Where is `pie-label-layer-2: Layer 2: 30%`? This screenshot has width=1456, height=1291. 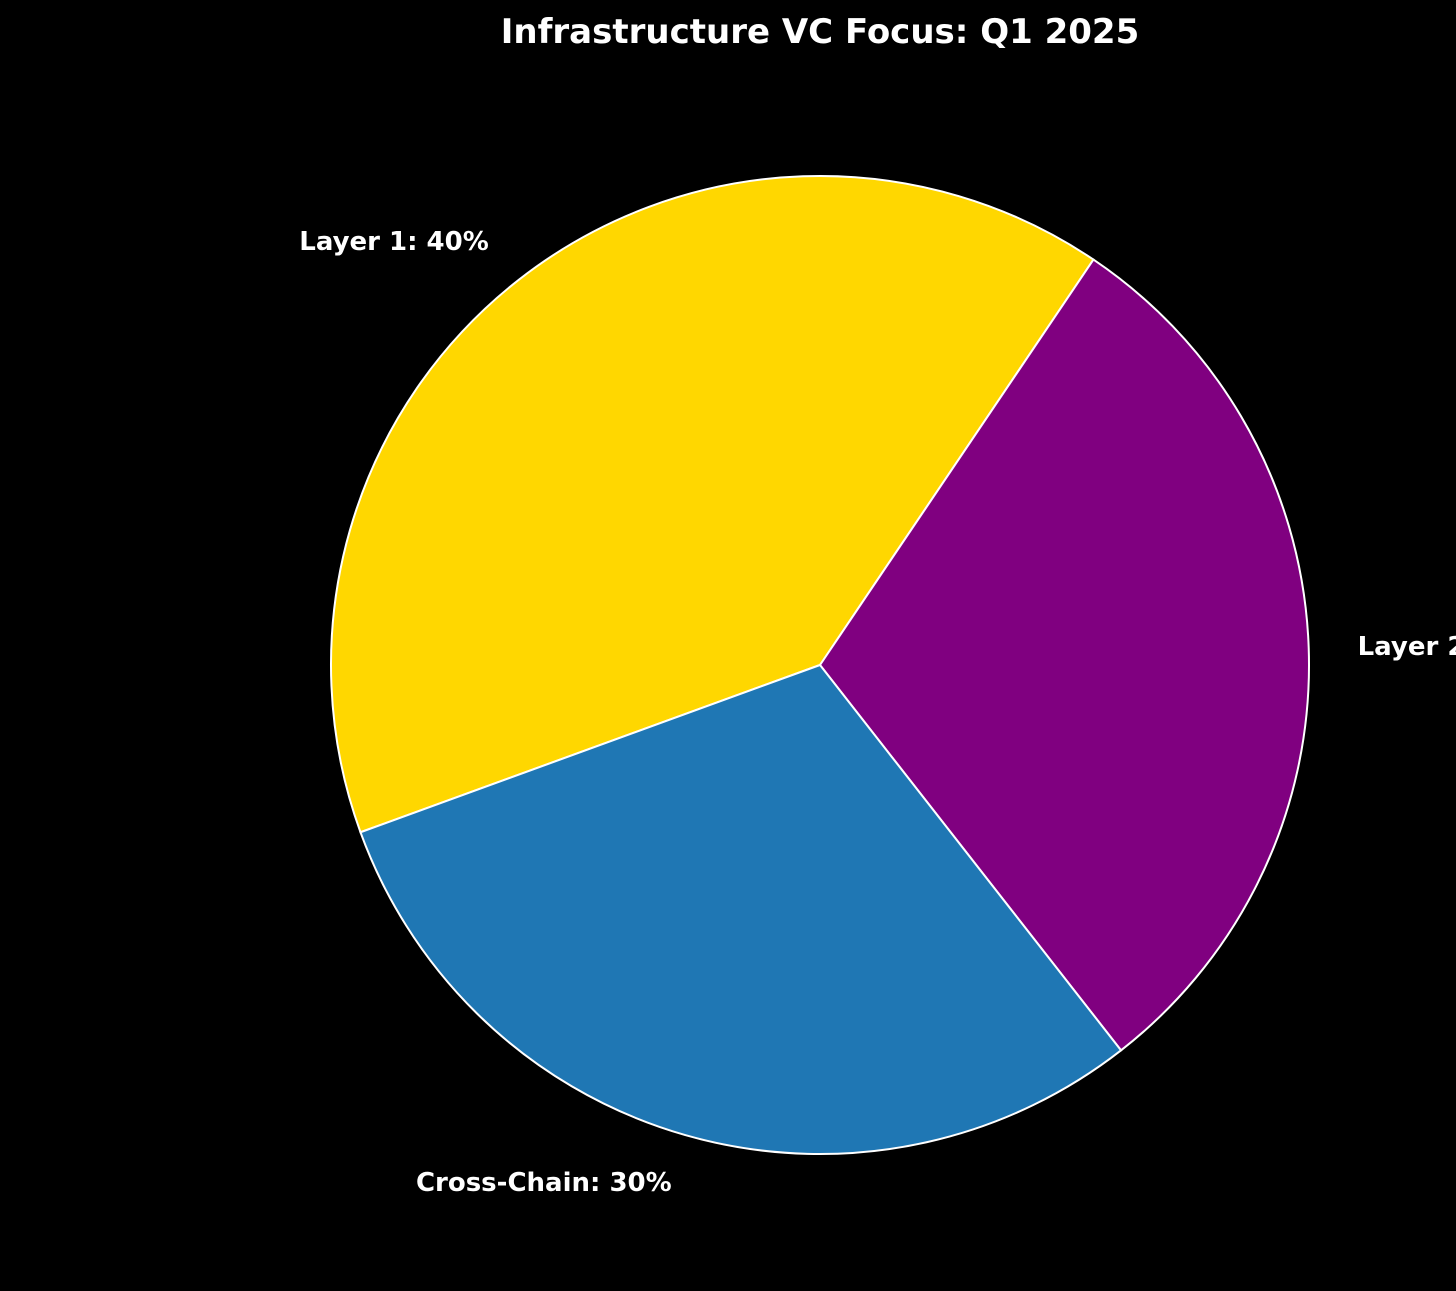 pie-label-layer-2: Layer 2: 30% is located at coordinates (1407, 647).